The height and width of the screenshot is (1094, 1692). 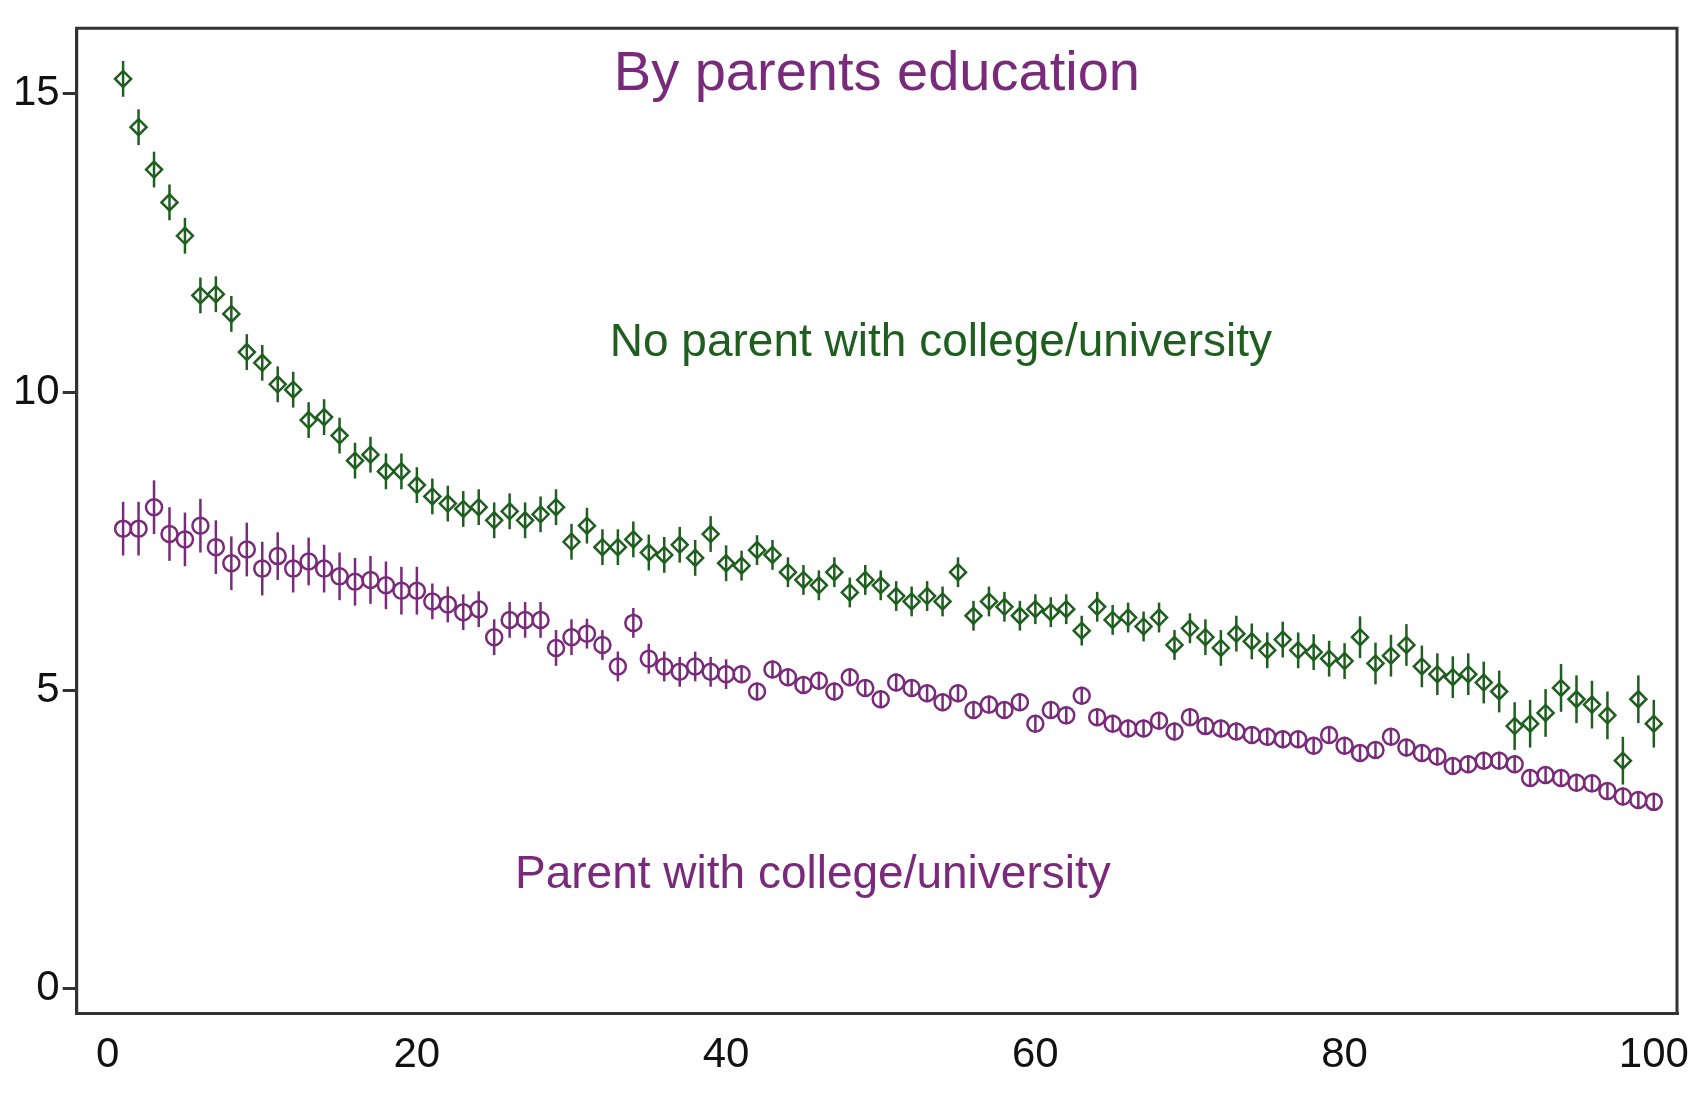 I want to click on text: No parent with college/university, so click(x=940, y=340).